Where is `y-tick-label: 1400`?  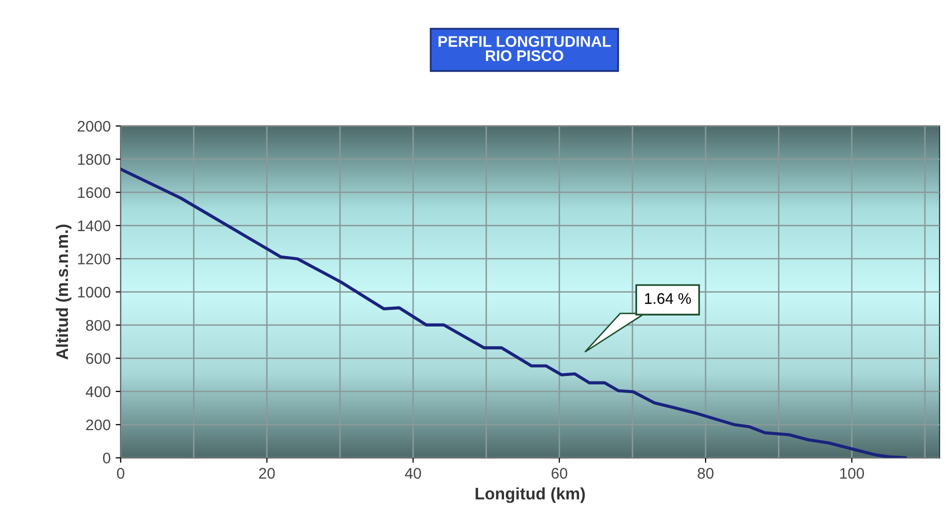 y-tick-label: 1400 is located at coordinates (94, 226).